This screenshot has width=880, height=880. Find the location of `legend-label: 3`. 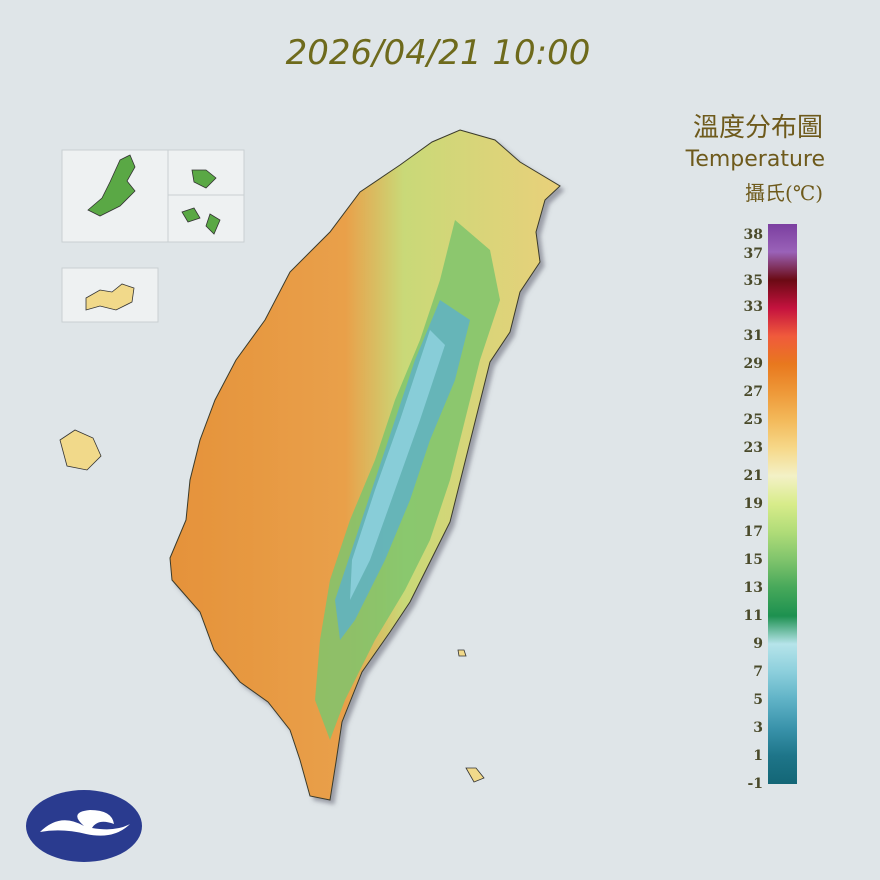

legend-label: 3 is located at coordinates (758, 728).